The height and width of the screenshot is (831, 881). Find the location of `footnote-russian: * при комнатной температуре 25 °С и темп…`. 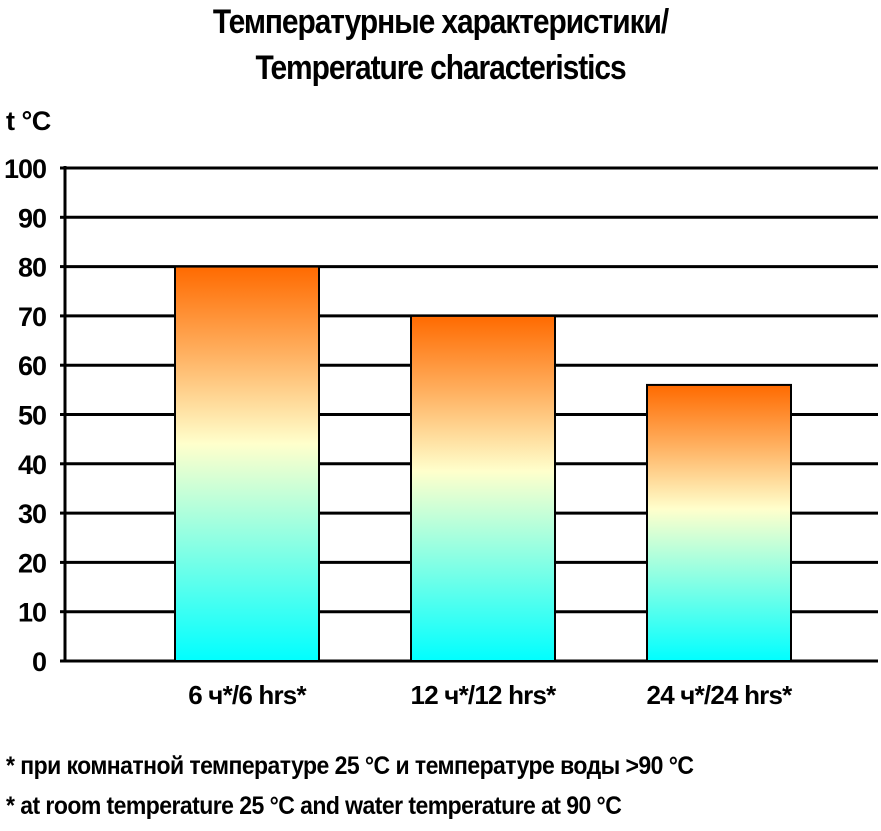

footnote-russian: * при комнатной температуре 25 °С и темп… is located at coordinates (350, 766).